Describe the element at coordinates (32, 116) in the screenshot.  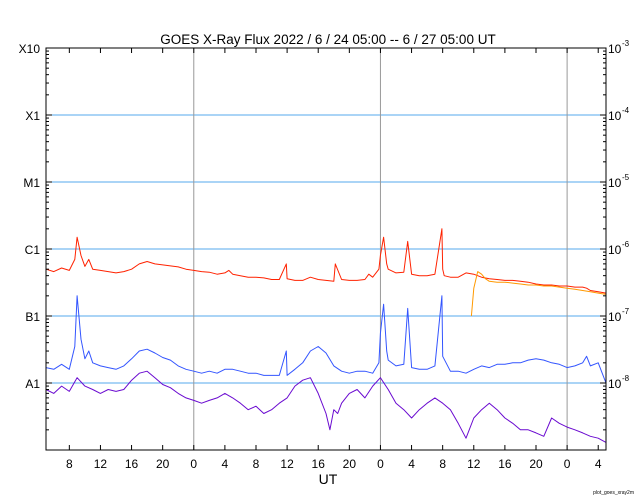
I see `y-class-label: X1` at that location.